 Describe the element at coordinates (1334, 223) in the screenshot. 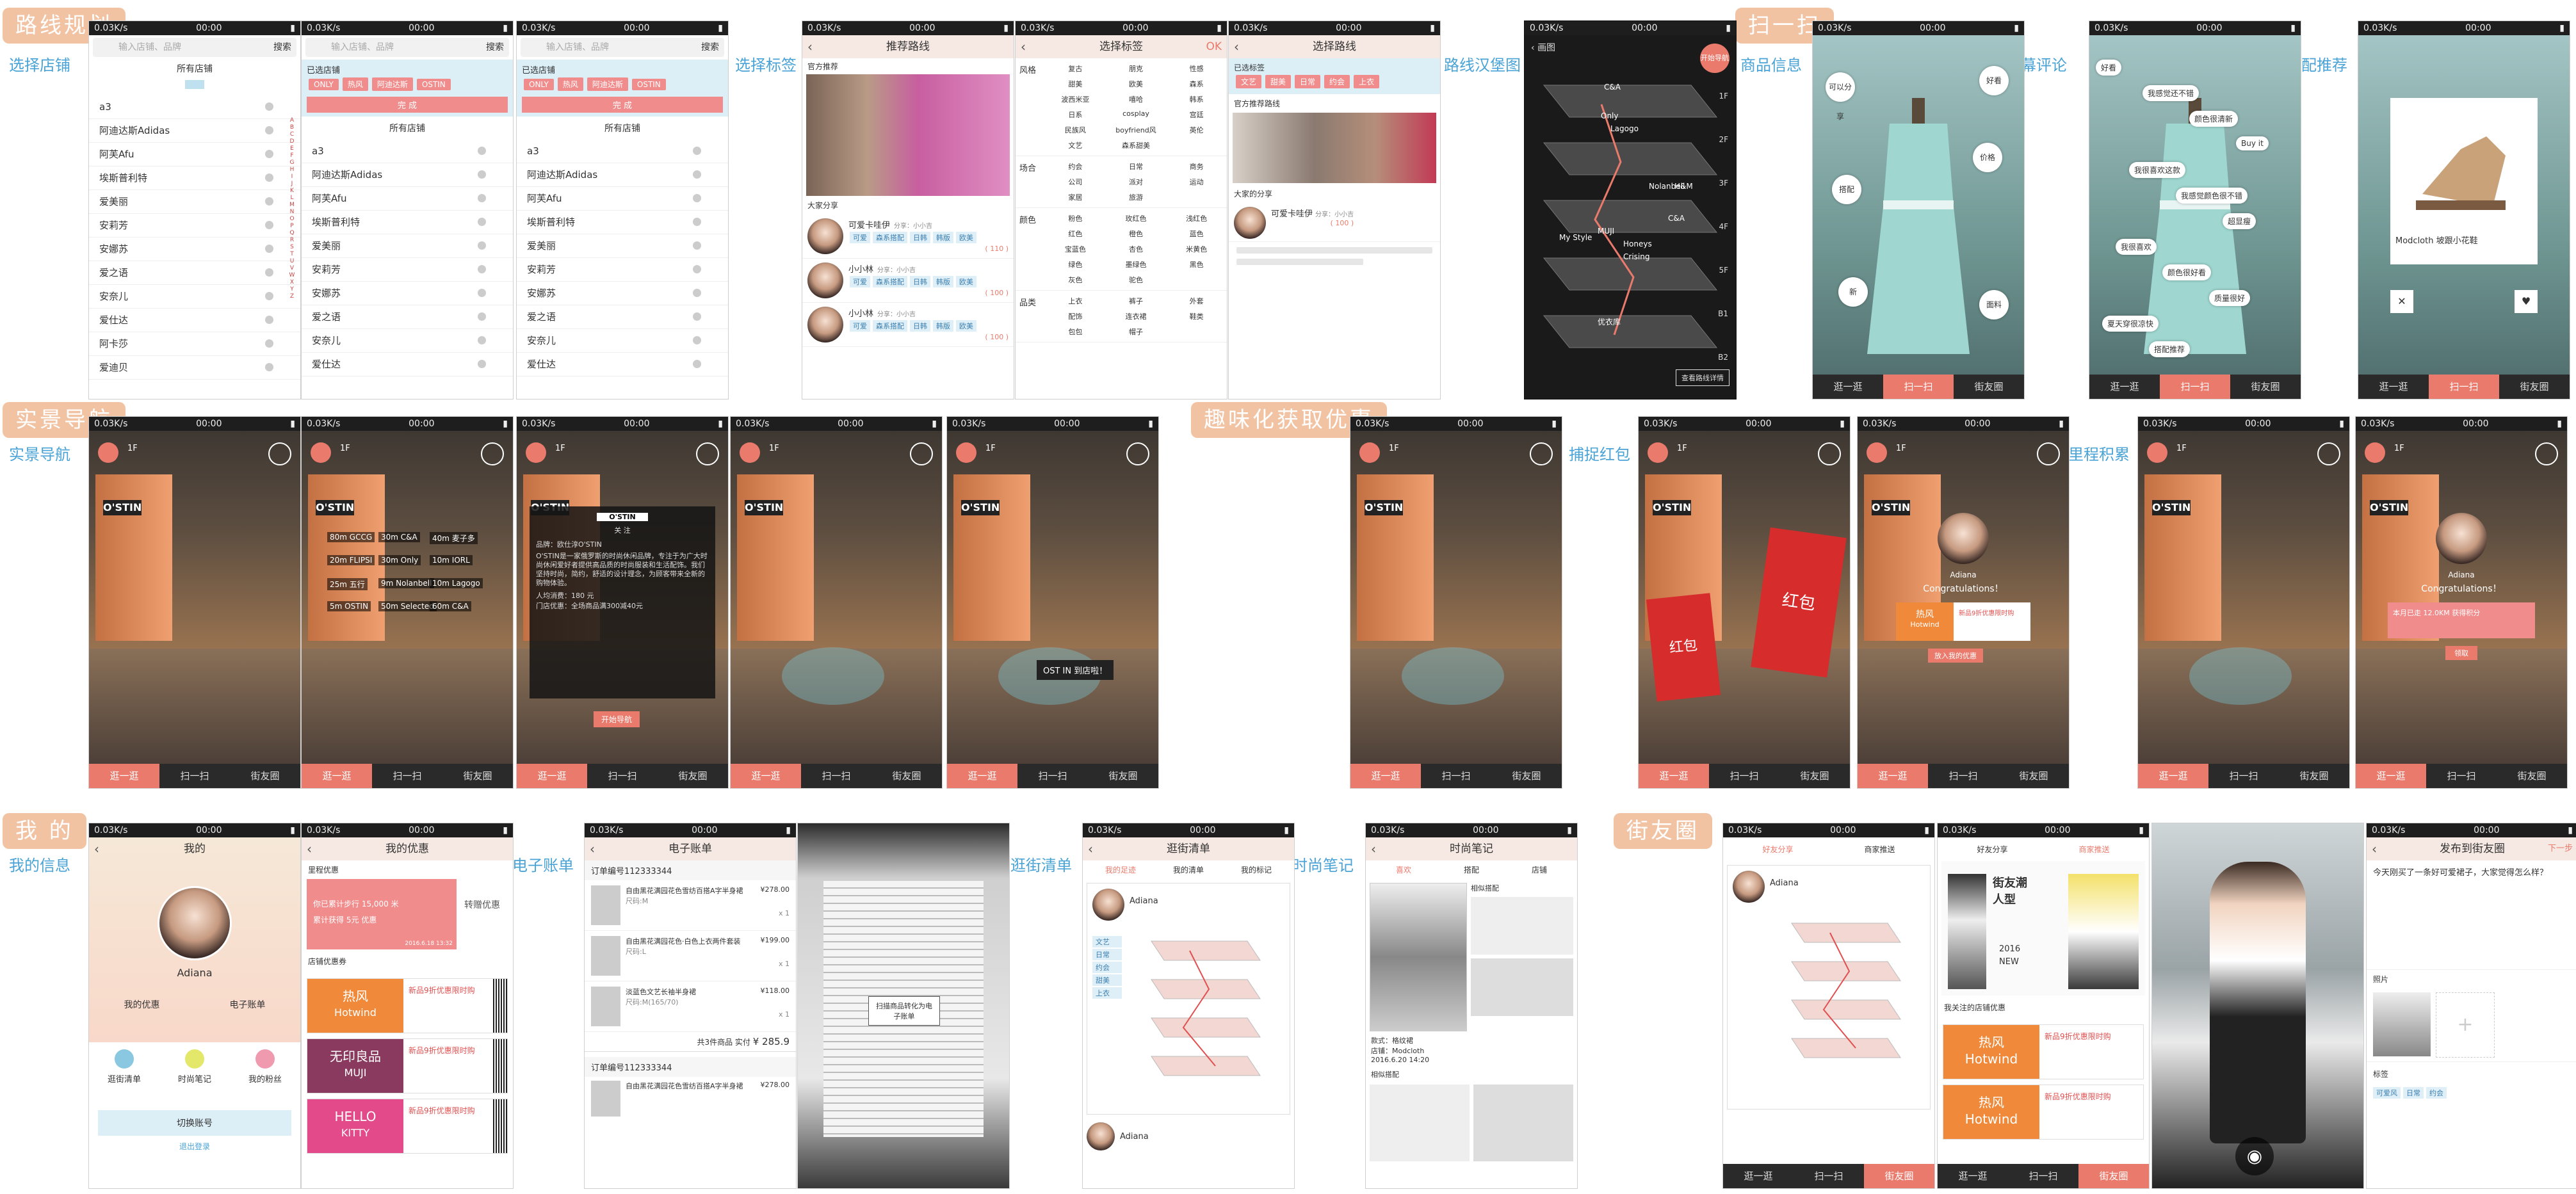

I see `shared-route-item: 可爱卡哇伊 分享：小小吉 ( 100 )` at that location.